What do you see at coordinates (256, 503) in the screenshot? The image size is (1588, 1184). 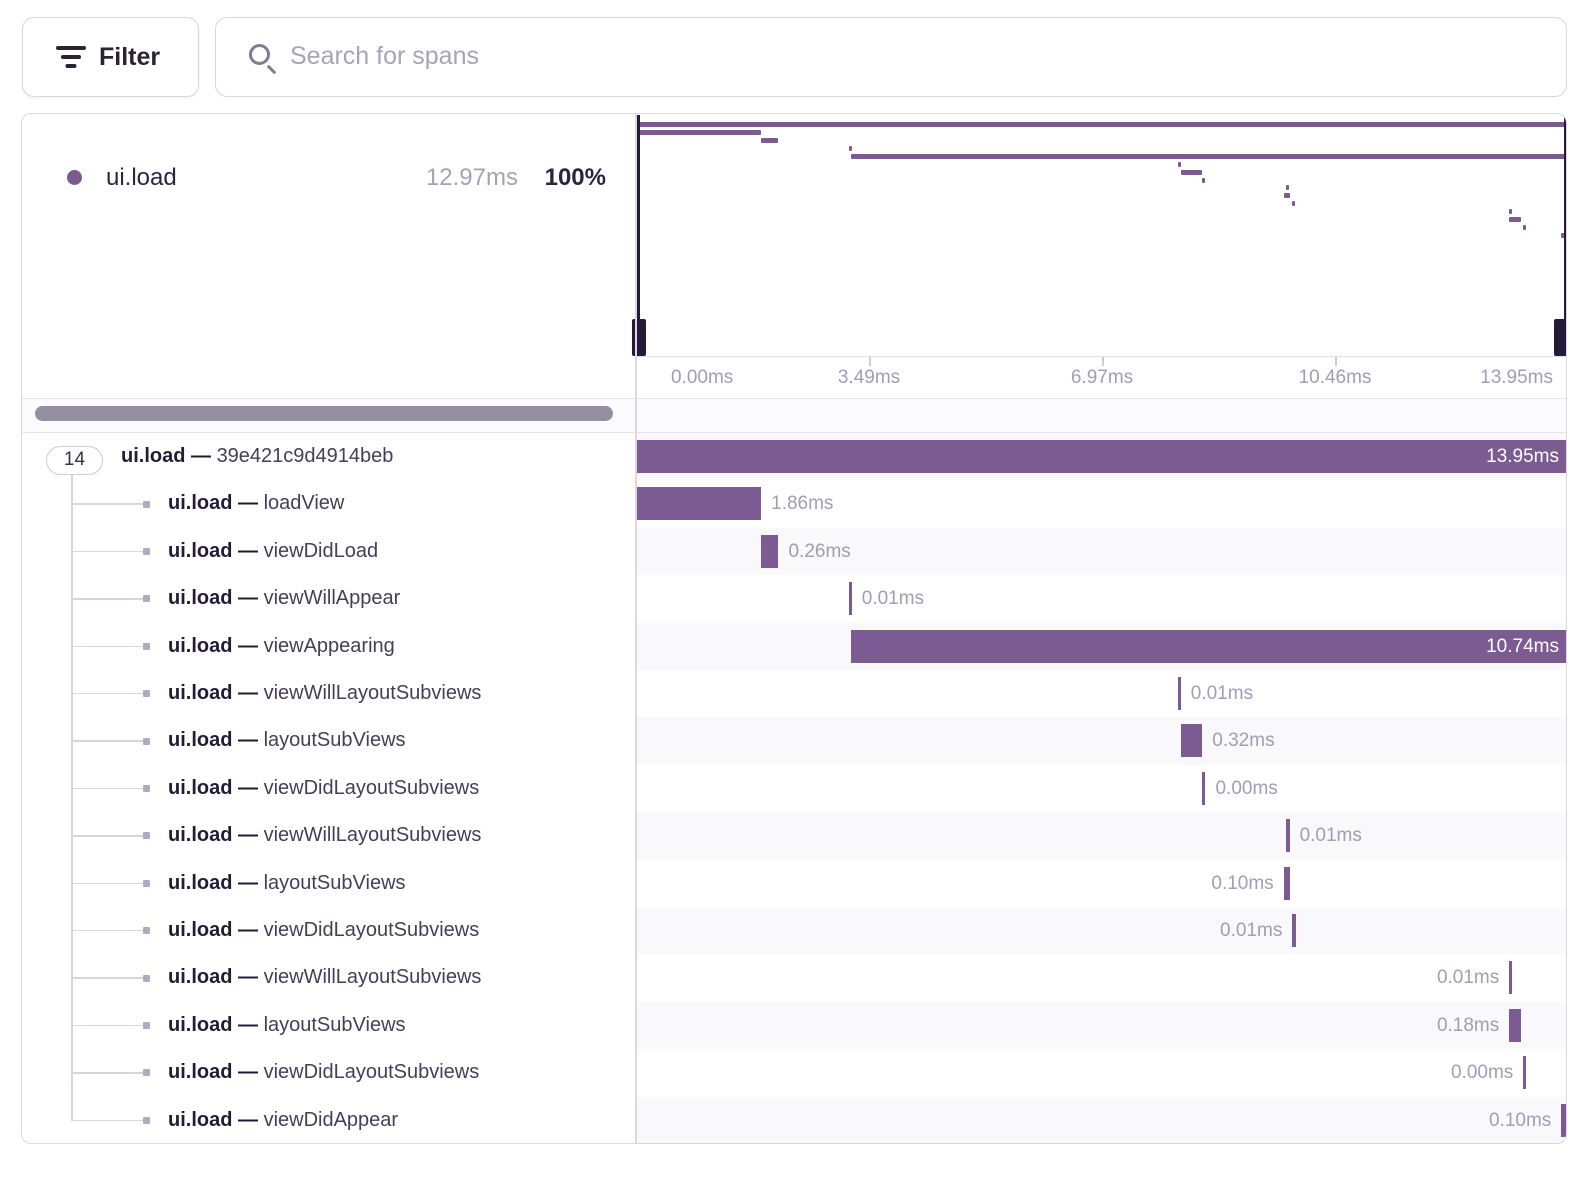 I see `span-tree-label: ui.load — loadView` at bounding box center [256, 503].